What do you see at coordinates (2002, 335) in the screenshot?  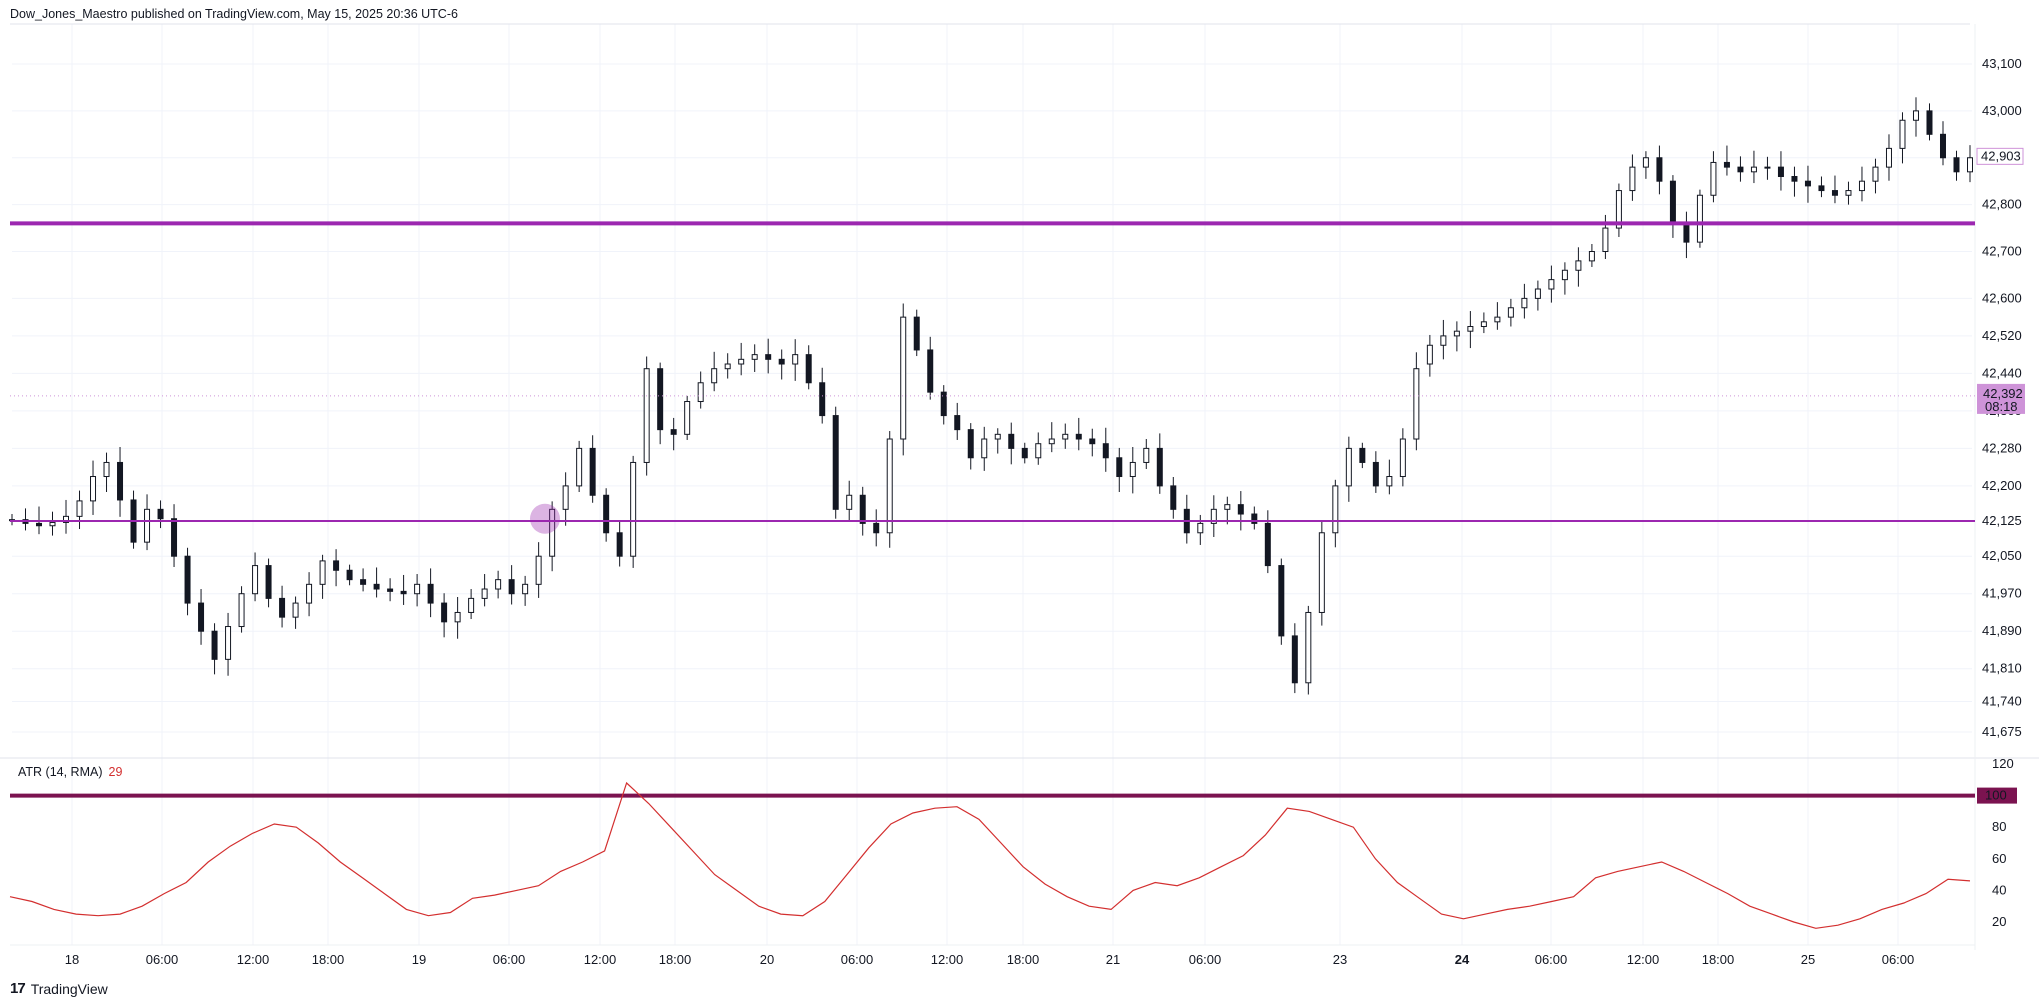 I see `price-tick-label: 42,520` at bounding box center [2002, 335].